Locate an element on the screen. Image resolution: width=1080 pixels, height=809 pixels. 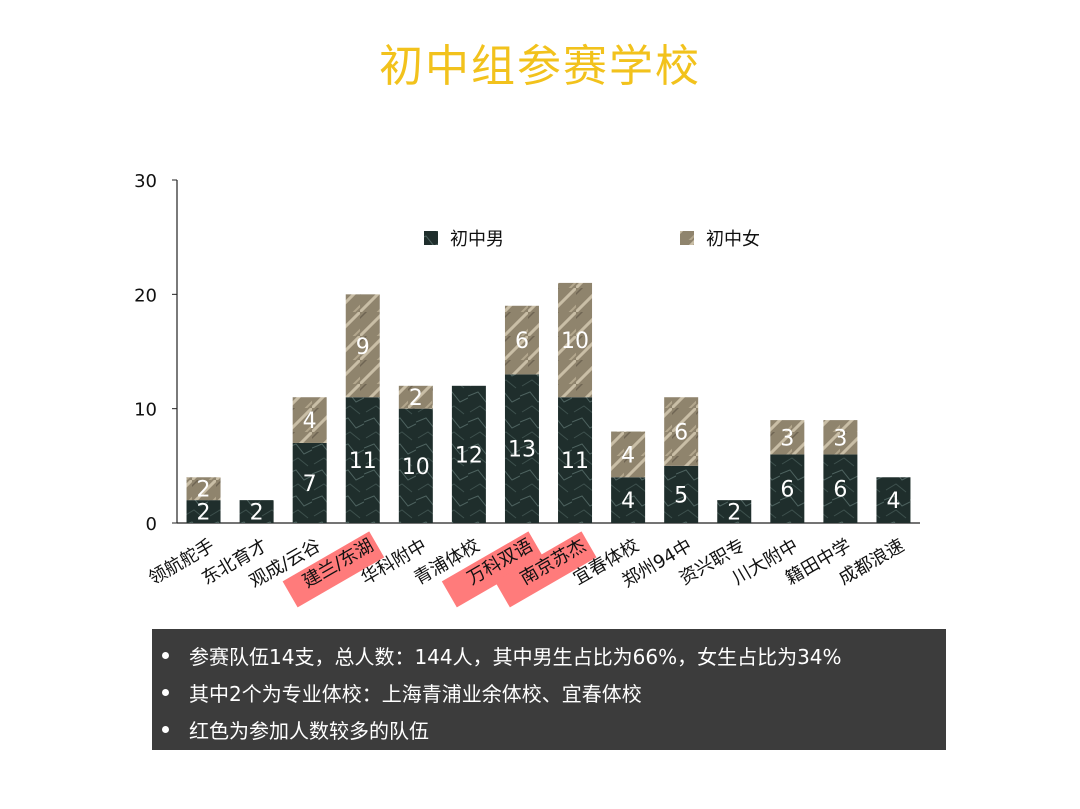
note-text: 红色为参加人数较多的队伍 is located at coordinates (309, 731).